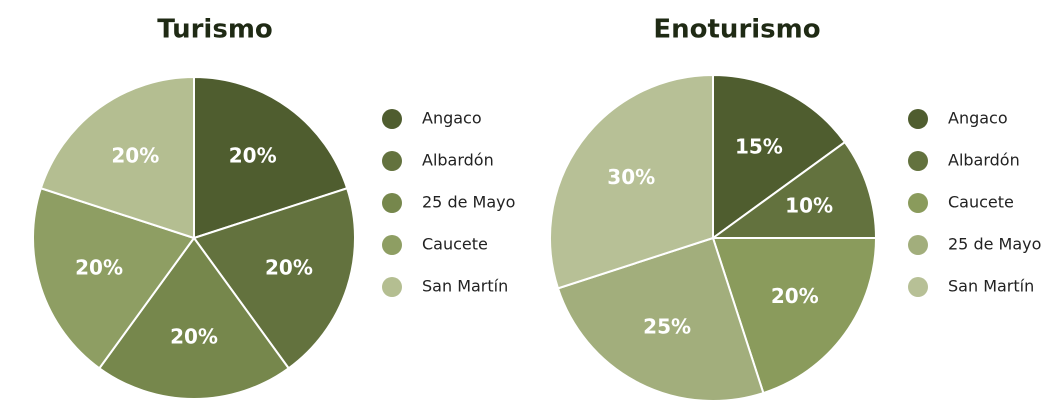  What do you see at coordinates (736, 30) in the screenshot?
I see `chart-title: Enoturismo` at bounding box center [736, 30].